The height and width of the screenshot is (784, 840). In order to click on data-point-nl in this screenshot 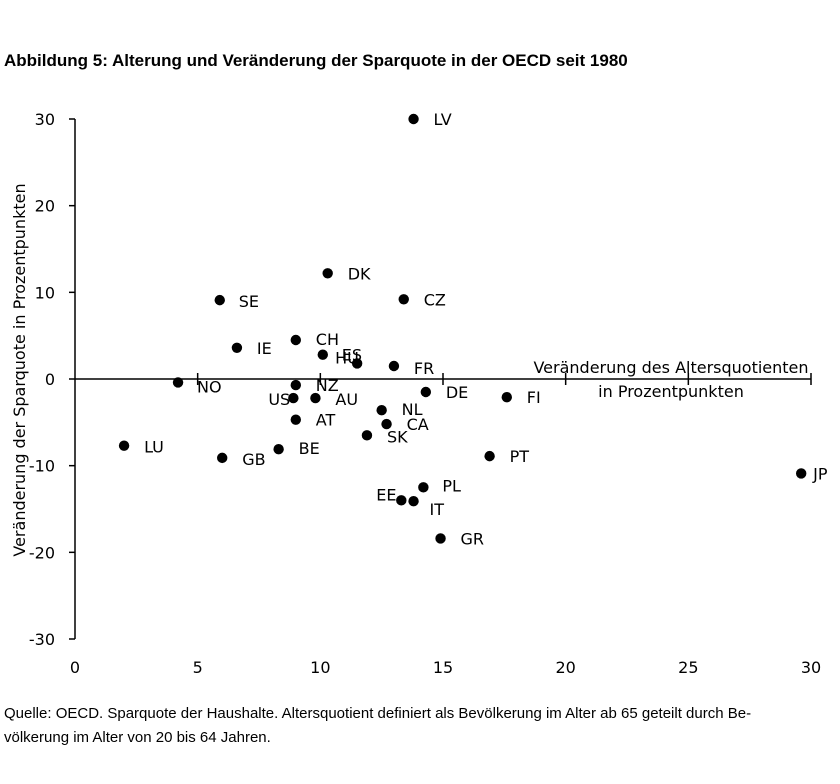, I will do `click(381, 410)`.